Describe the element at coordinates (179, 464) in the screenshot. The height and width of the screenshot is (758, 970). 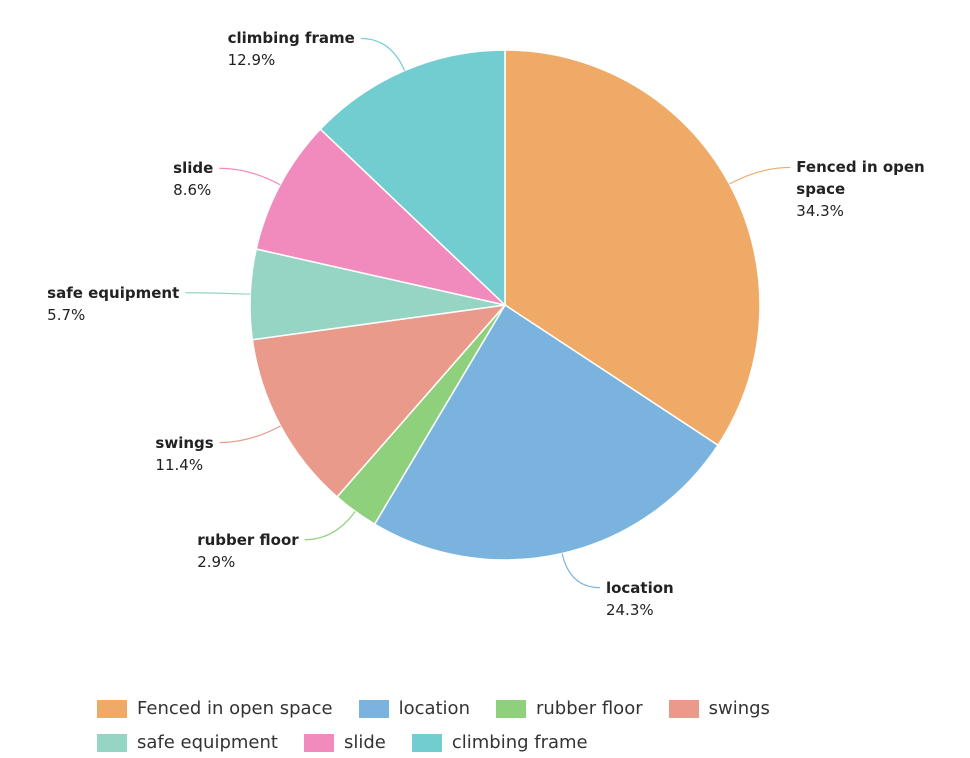
I see `label-value: 11.4%` at that location.